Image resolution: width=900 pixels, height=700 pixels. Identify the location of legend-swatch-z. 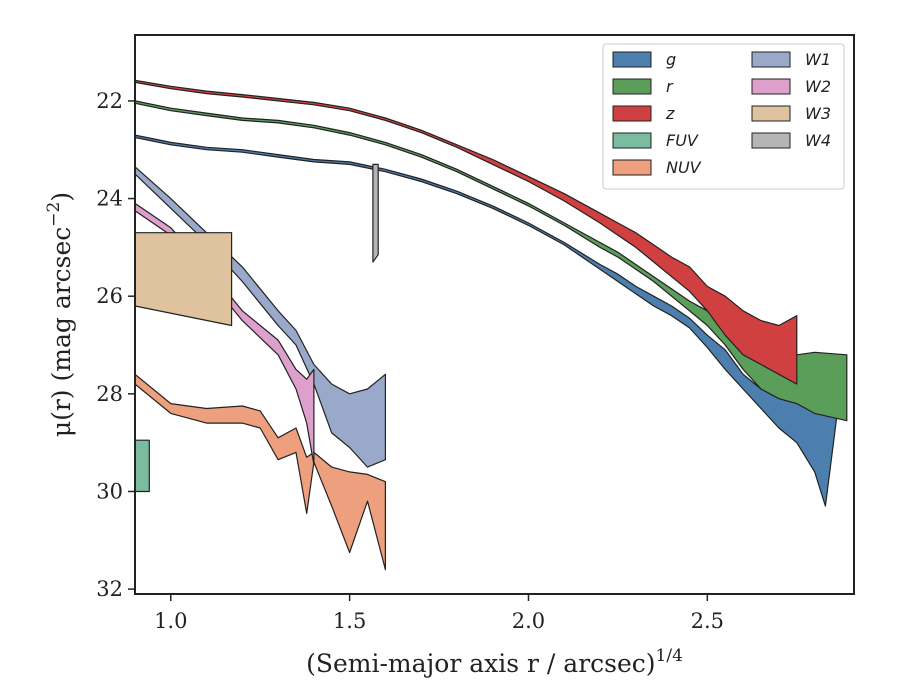
(632, 113).